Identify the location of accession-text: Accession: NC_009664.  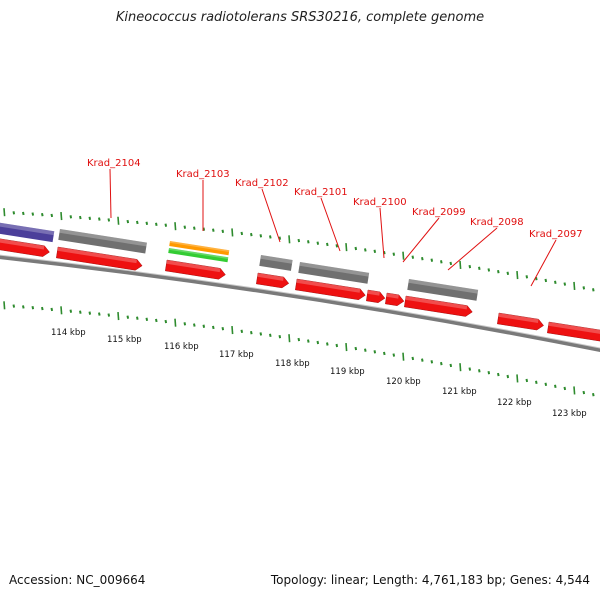
(77, 580).